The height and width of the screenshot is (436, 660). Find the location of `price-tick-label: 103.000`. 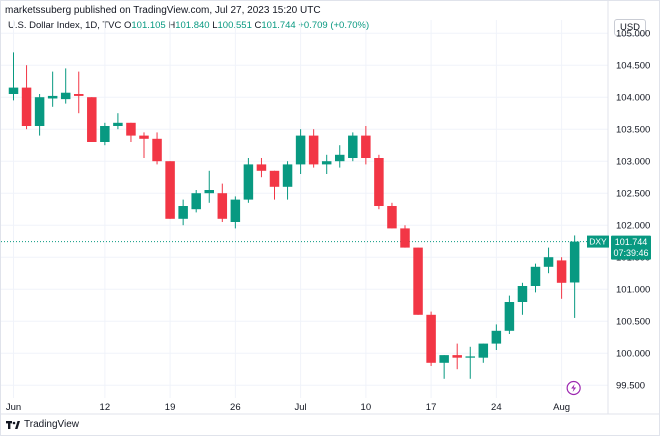

price-tick-label: 103.000 is located at coordinates (633, 162).